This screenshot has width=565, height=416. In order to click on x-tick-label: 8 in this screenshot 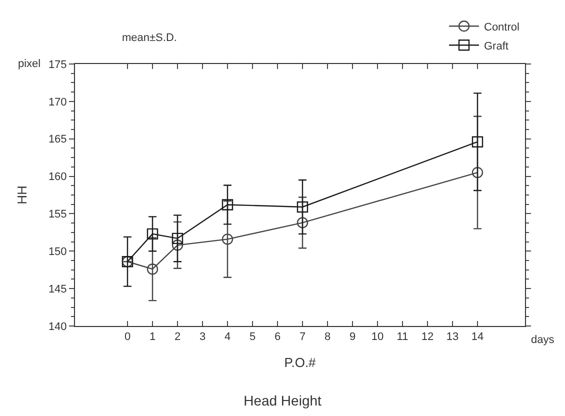, I will do `click(327, 337)`.